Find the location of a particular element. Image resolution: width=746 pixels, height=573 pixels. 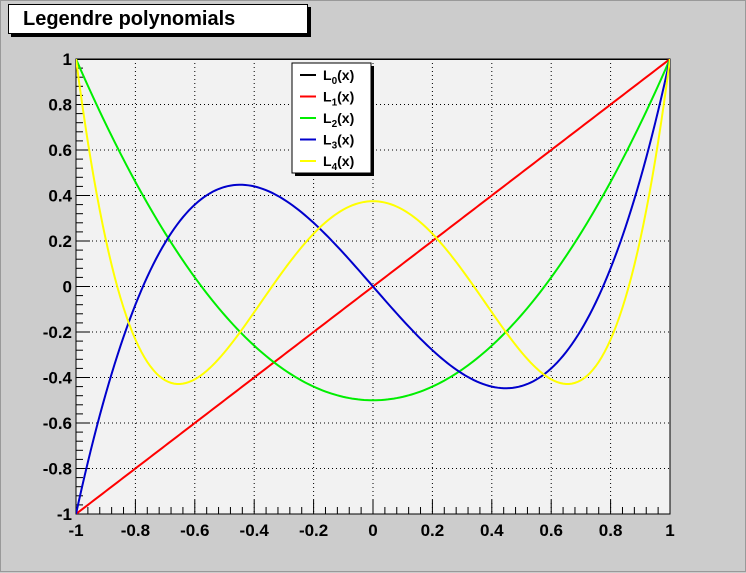

y-tick-label: 0.8 is located at coordinates (60, 105).